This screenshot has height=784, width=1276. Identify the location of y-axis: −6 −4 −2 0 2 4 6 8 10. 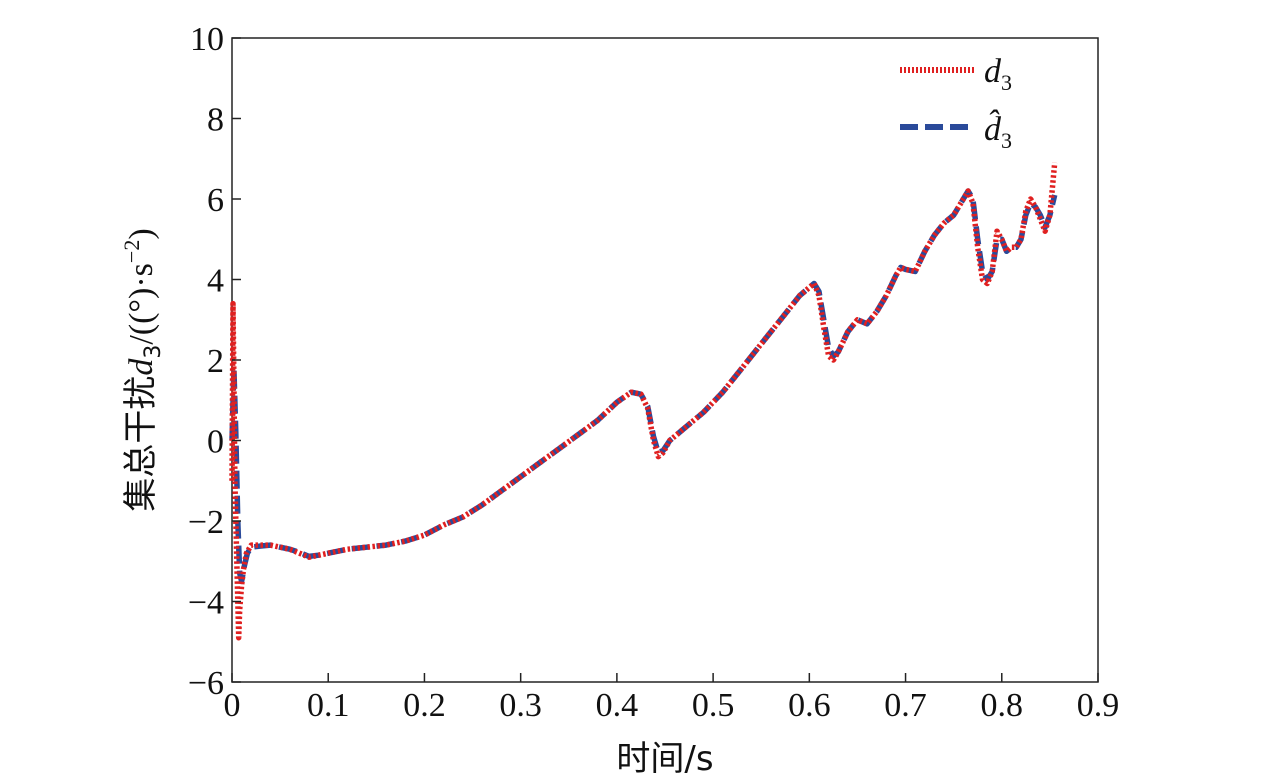
(214, 361).